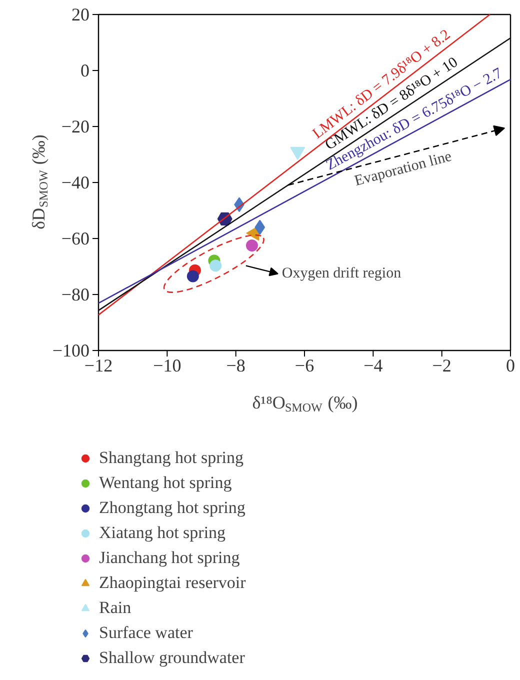 This screenshot has width=520, height=680. Describe the element at coordinates (75, 182) in the screenshot. I see `y-tick-label: −40` at that location.